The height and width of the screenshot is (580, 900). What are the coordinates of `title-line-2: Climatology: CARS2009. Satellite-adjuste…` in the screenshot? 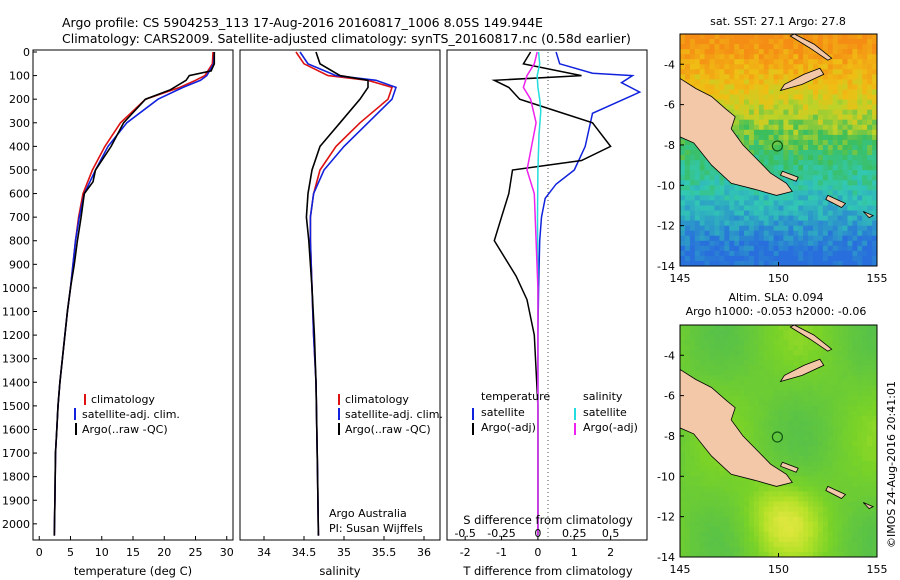 It's located at (346, 38).